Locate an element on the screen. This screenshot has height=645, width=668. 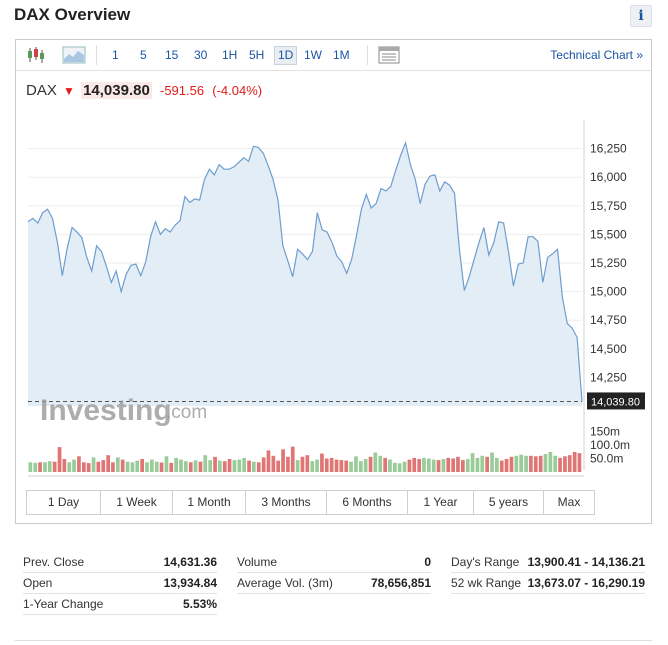
stats-col-2: Volume 0 Average Vol. (3m) 78,656,851 is located at coordinates (334, 573).